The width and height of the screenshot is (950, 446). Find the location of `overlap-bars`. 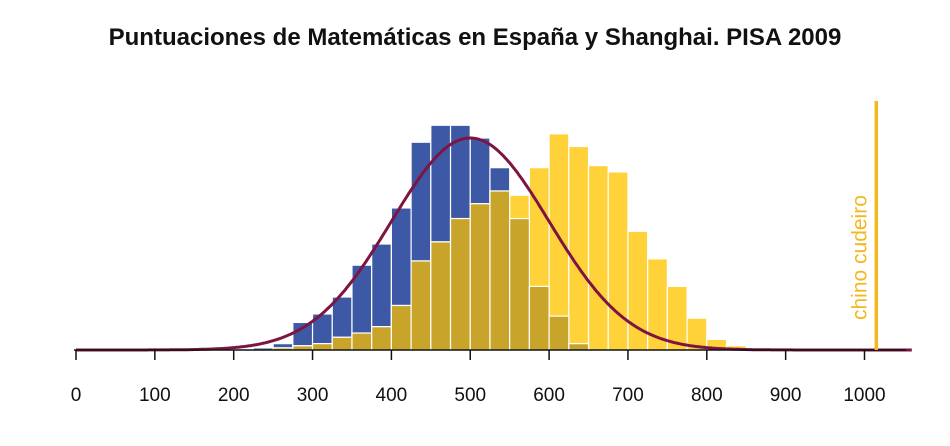

overlap-bars is located at coordinates (431, 270).